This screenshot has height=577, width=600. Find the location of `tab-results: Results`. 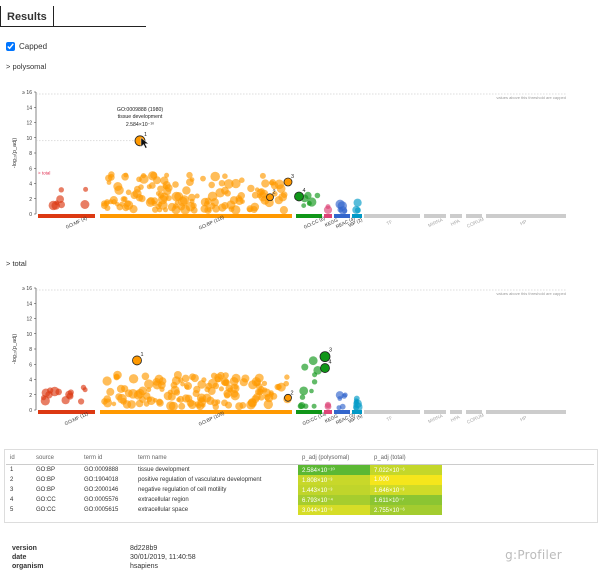

tab-results: Results is located at coordinates (27, 16).